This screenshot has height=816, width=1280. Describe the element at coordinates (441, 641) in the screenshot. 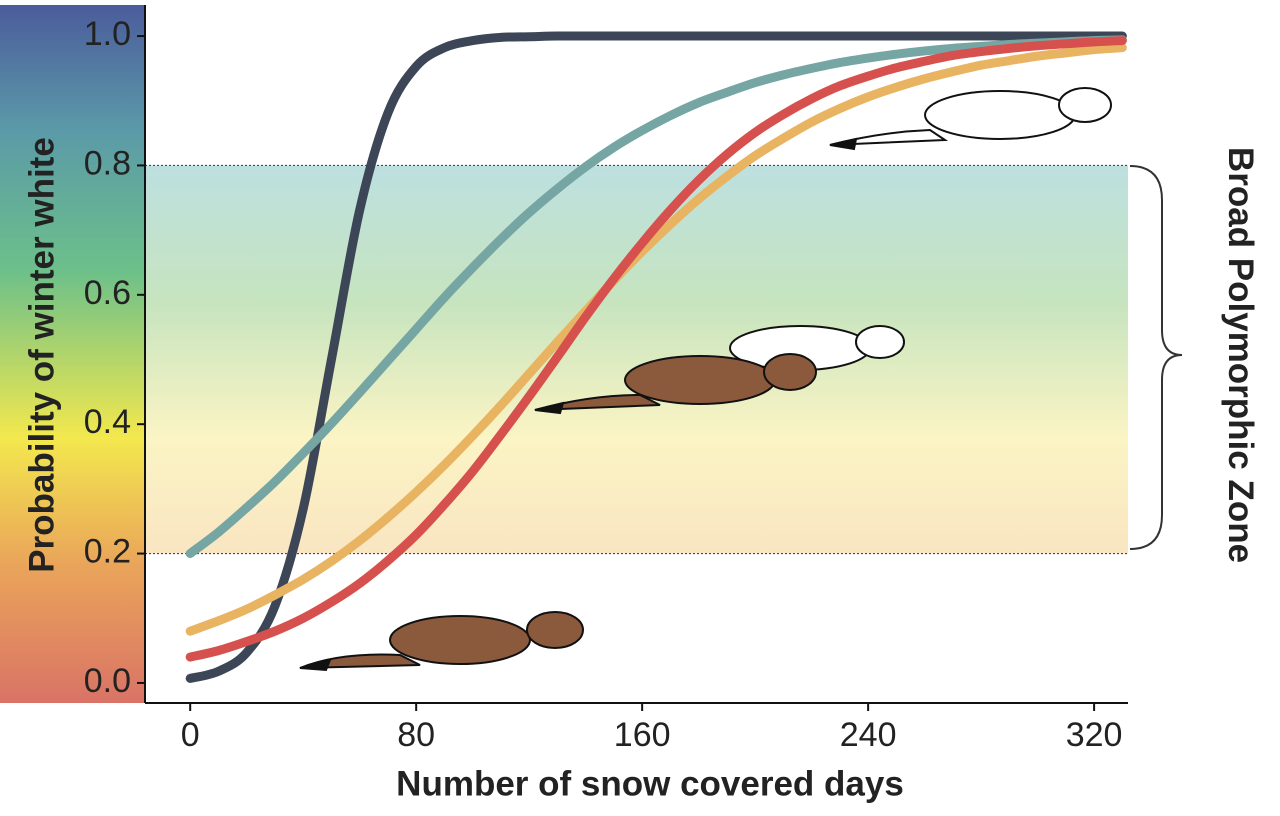

I see `weasel-brown-bottom` at that location.